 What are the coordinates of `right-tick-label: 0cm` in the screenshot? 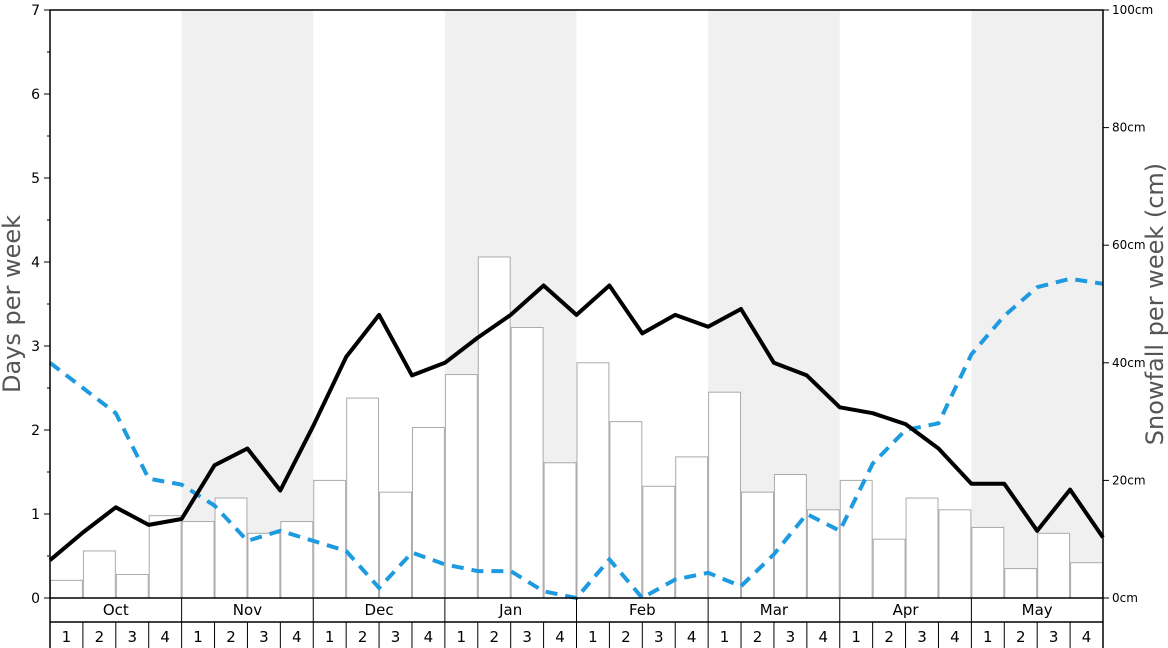 It's located at (1125, 598).